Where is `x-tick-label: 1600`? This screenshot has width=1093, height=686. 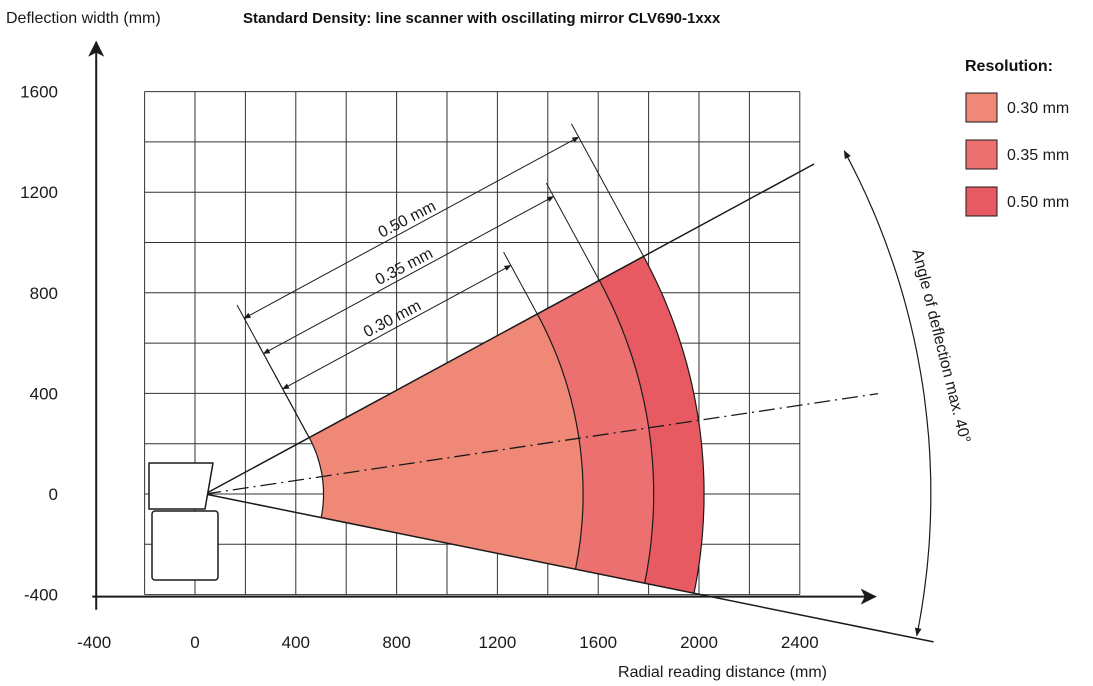
x-tick-label: 1600 is located at coordinates (598, 642).